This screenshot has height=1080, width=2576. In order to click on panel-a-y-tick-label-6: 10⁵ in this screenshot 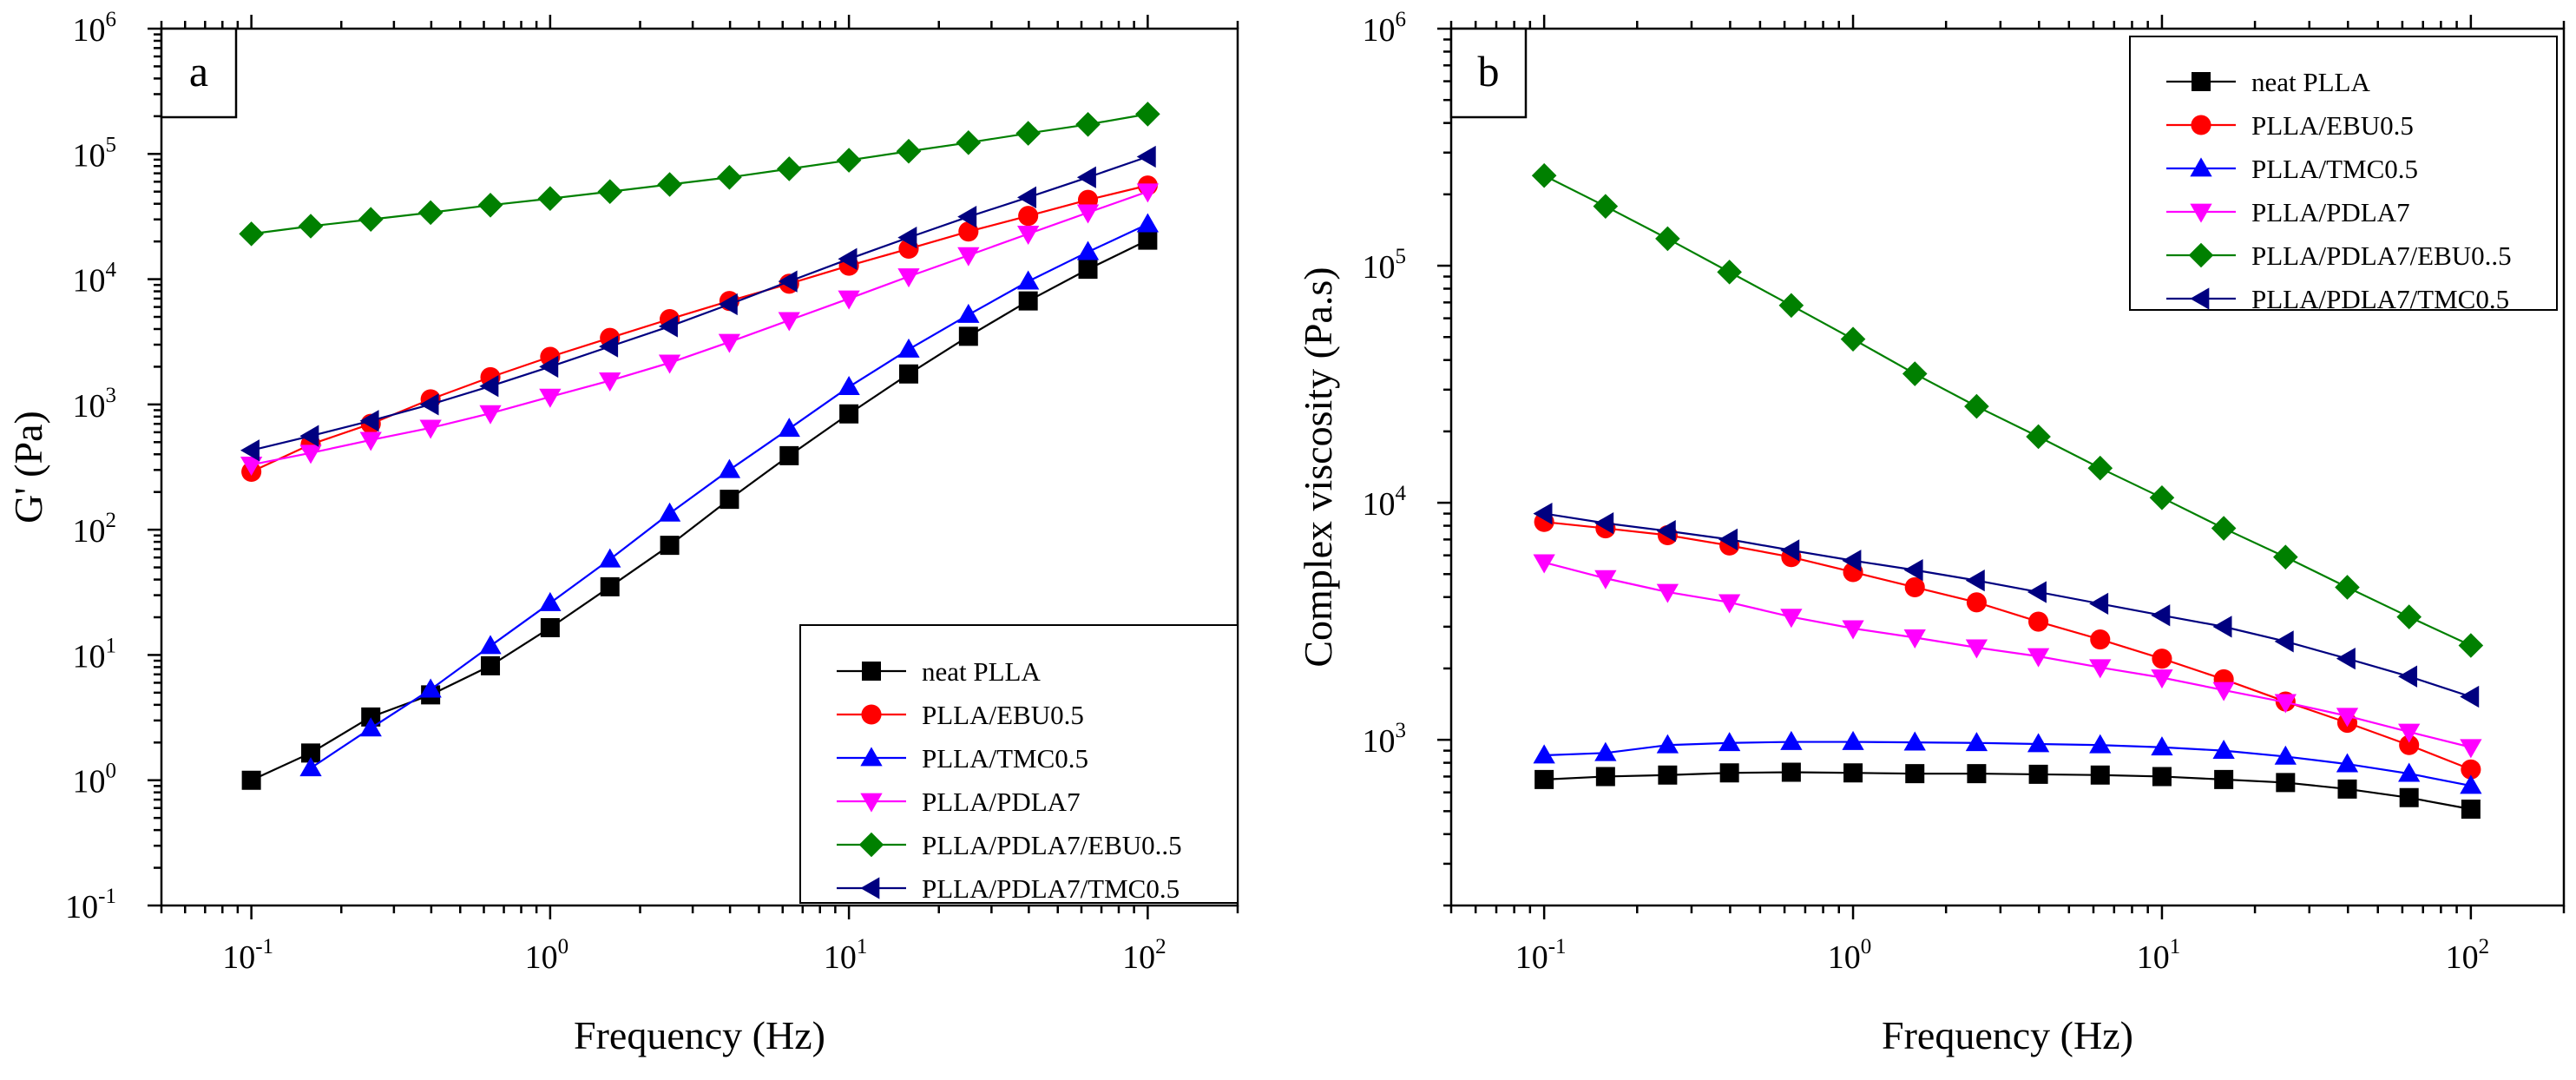, I will do `click(95, 153)`.